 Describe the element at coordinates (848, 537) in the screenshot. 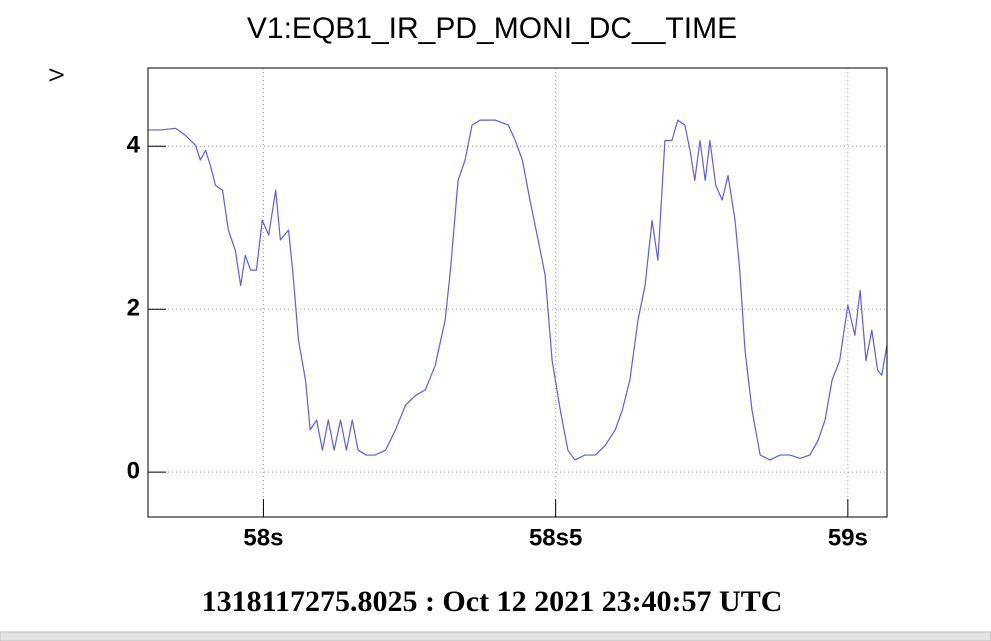

I see `x-tick-label: 59s` at that location.